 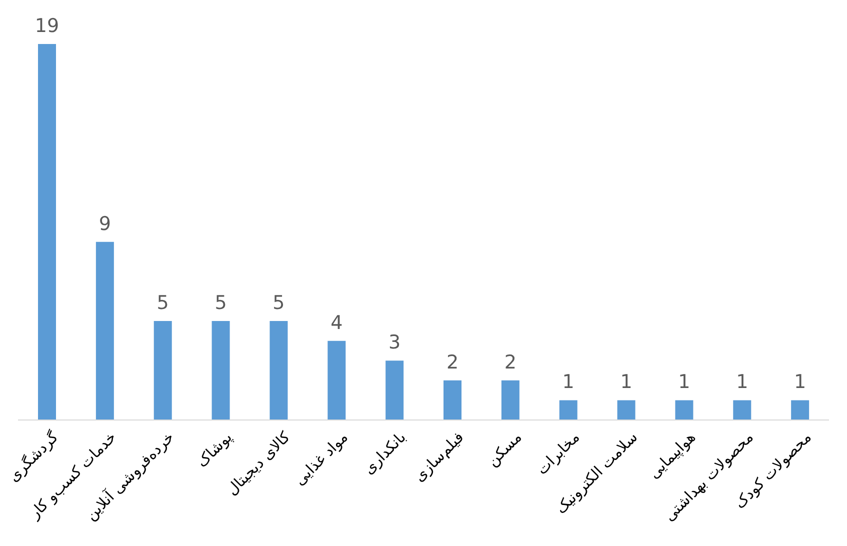 I want to click on x-tick-label: مسکن, so click(x=504, y=449).